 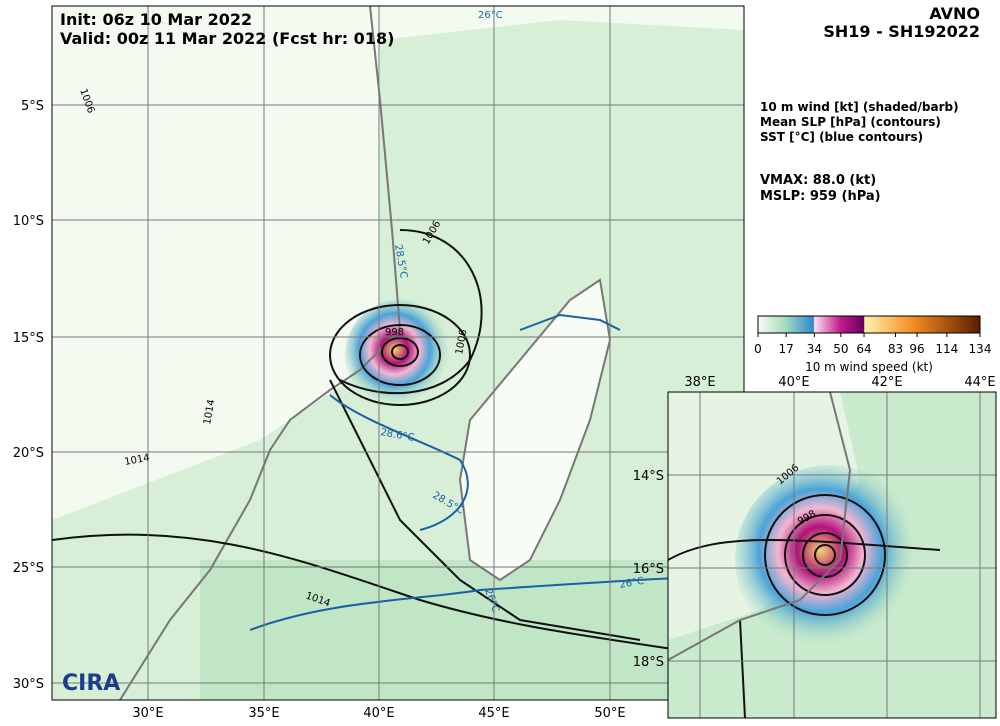 I want to click on x-tick-label: 50°E, so click(x=609, y=713).